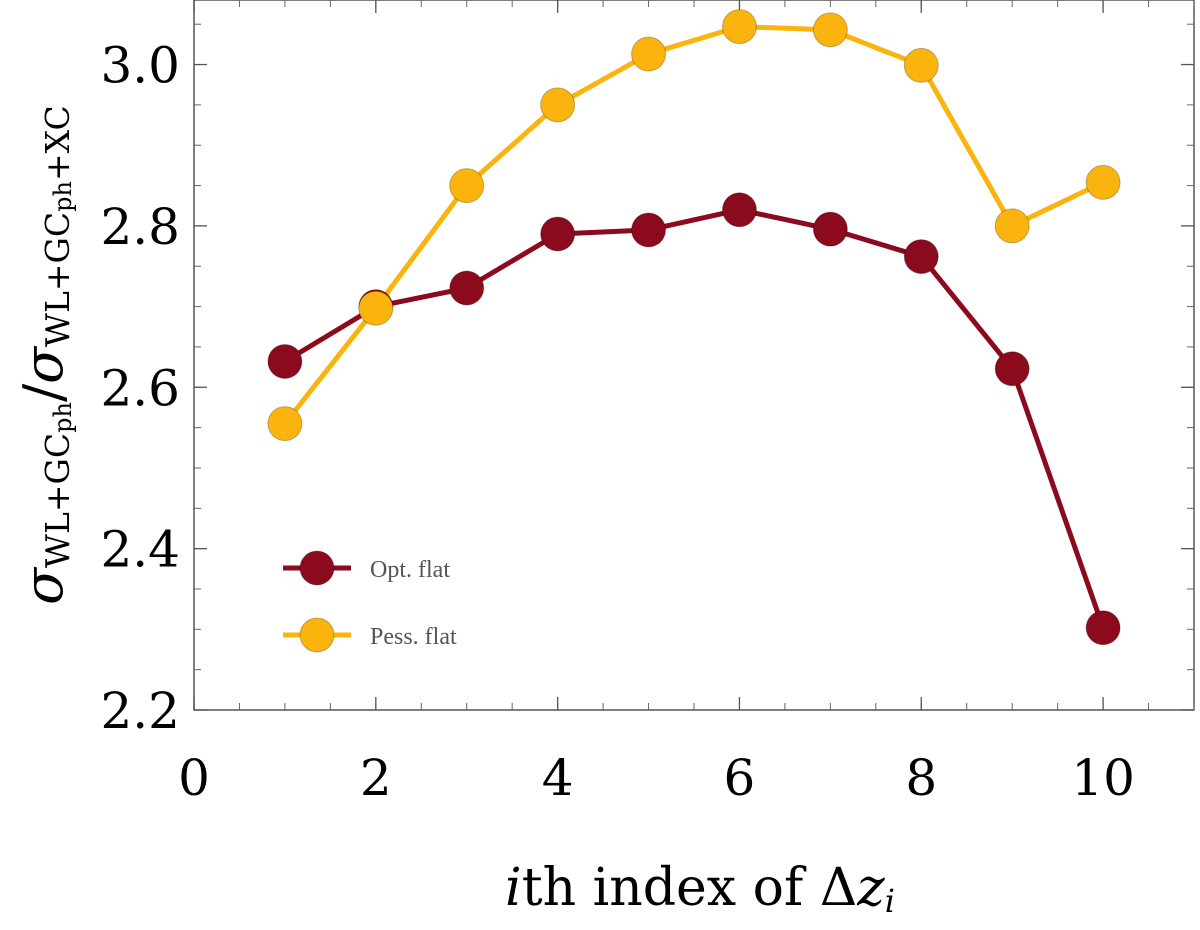  I want to click on x-tick-label: 10, so click(1103, 778).